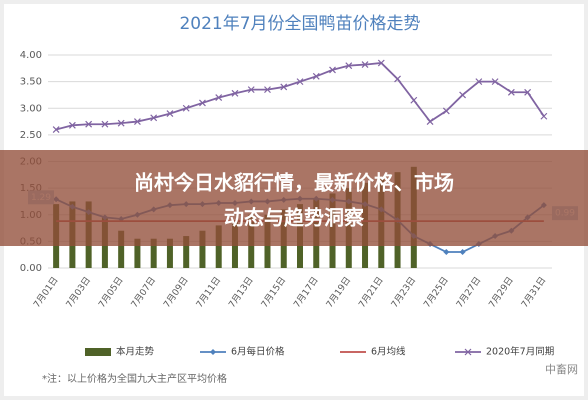  I want to click on banner-title: 尚村今日水貂行情，最新价格、市场, so click(294, 183).